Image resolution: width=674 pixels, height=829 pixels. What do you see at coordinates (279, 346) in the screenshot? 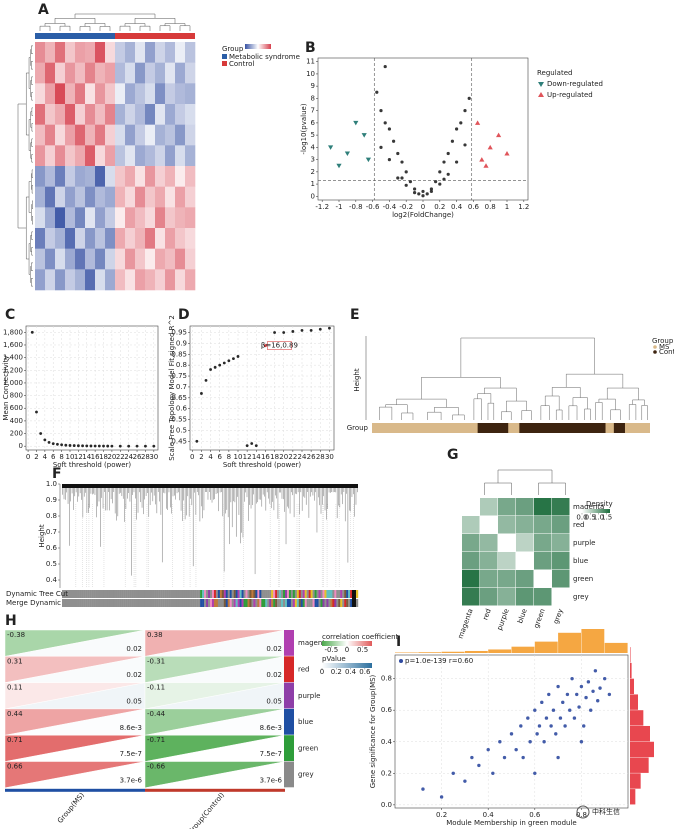
I see `annotation: β=16,0.89` at bounding box center [279, 346].